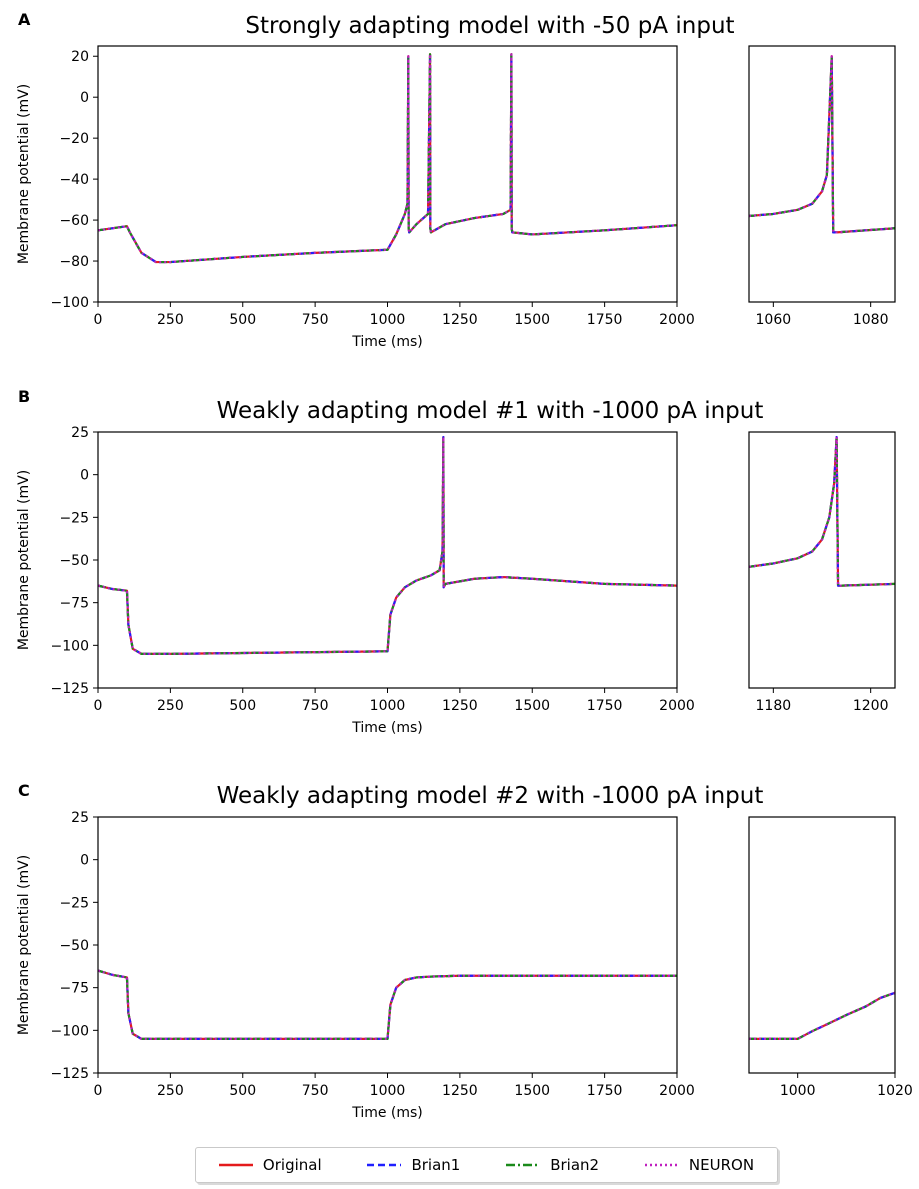 This screenshot has width=919, height=1189. I want to click on y-tick-label: 20, so click(80, 57).